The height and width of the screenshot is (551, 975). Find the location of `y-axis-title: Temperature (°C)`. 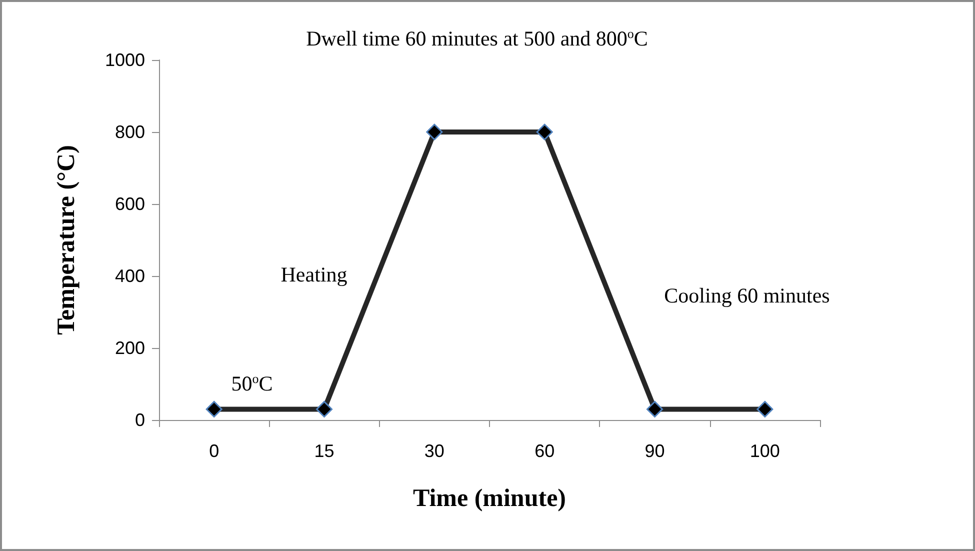

y-axis-title: Temperature (°C) is located at coordinates (66, 240).